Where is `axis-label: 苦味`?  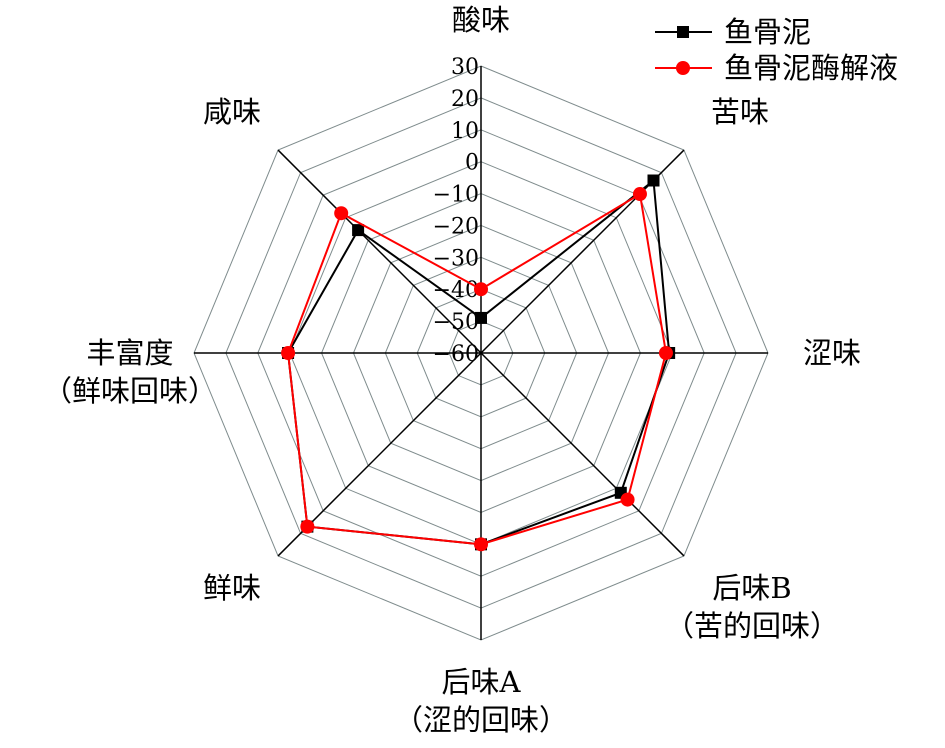 axis-label: 苦味 is located at coordinates (740, 112).